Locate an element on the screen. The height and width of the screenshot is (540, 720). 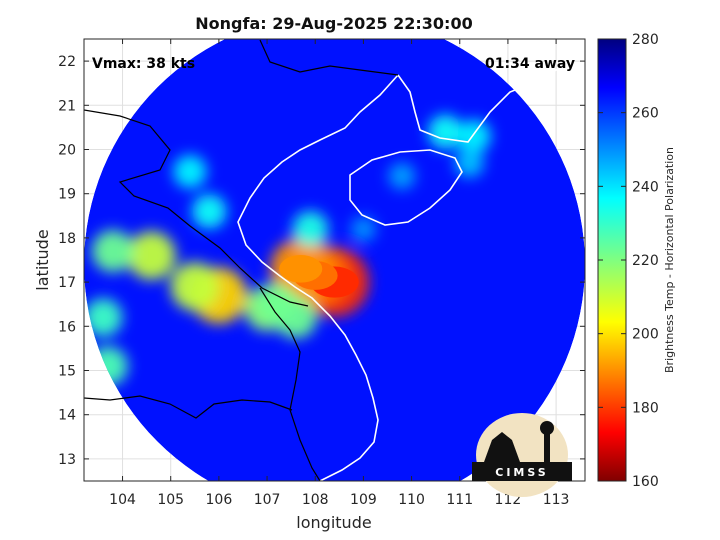
vmax-annotation: Vmax: 38 kts is located at coordinates (143, 64).